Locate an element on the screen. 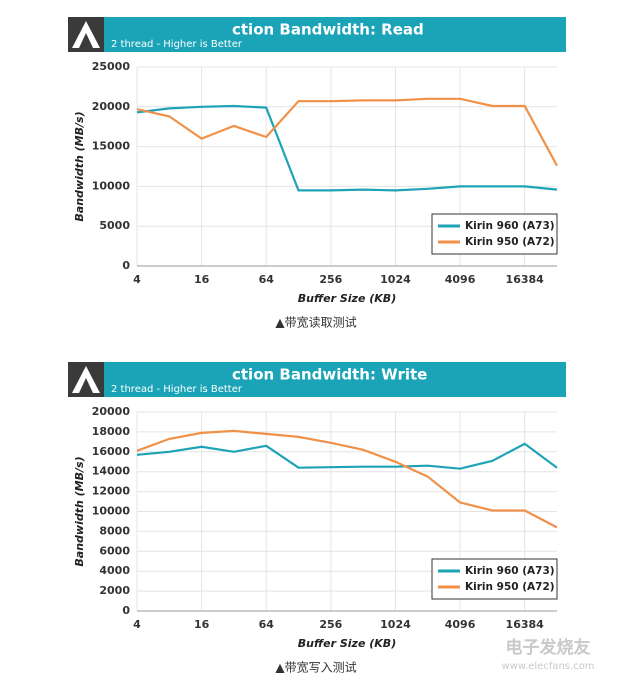 Image resolution: width=628 pixels, height=683 pixels. y-tick-label: 6000 is located at coordinates (114, 550).